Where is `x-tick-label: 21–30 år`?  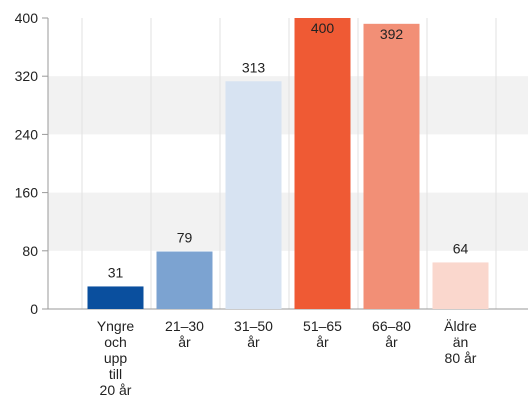
x-tick-label: 21–30 år is located at coordinates (184, 334).